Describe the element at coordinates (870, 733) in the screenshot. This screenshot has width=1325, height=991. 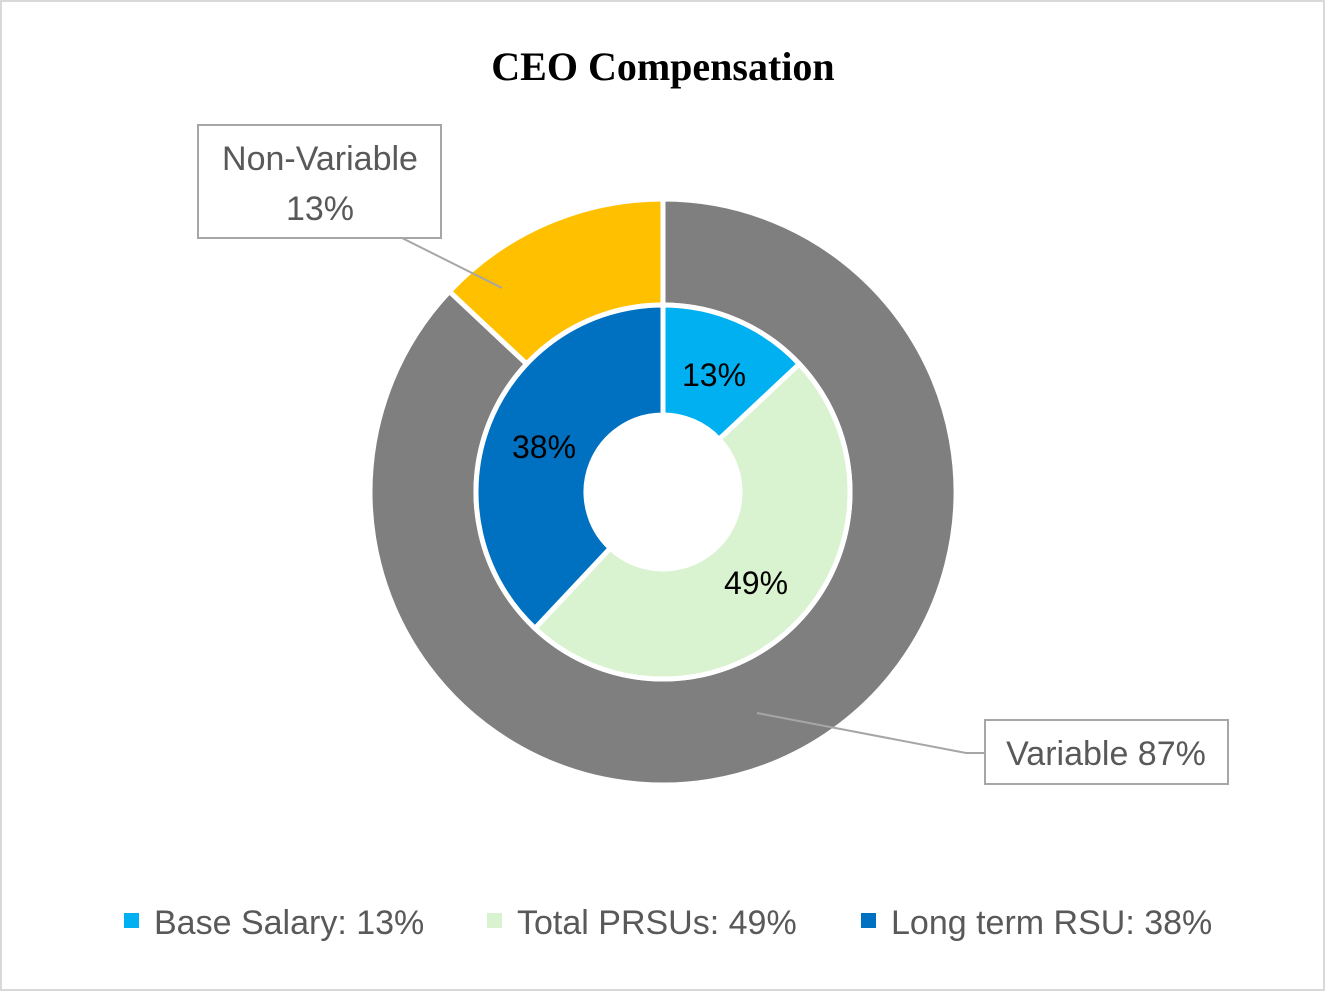
I see `leader-line-variable` at that location.